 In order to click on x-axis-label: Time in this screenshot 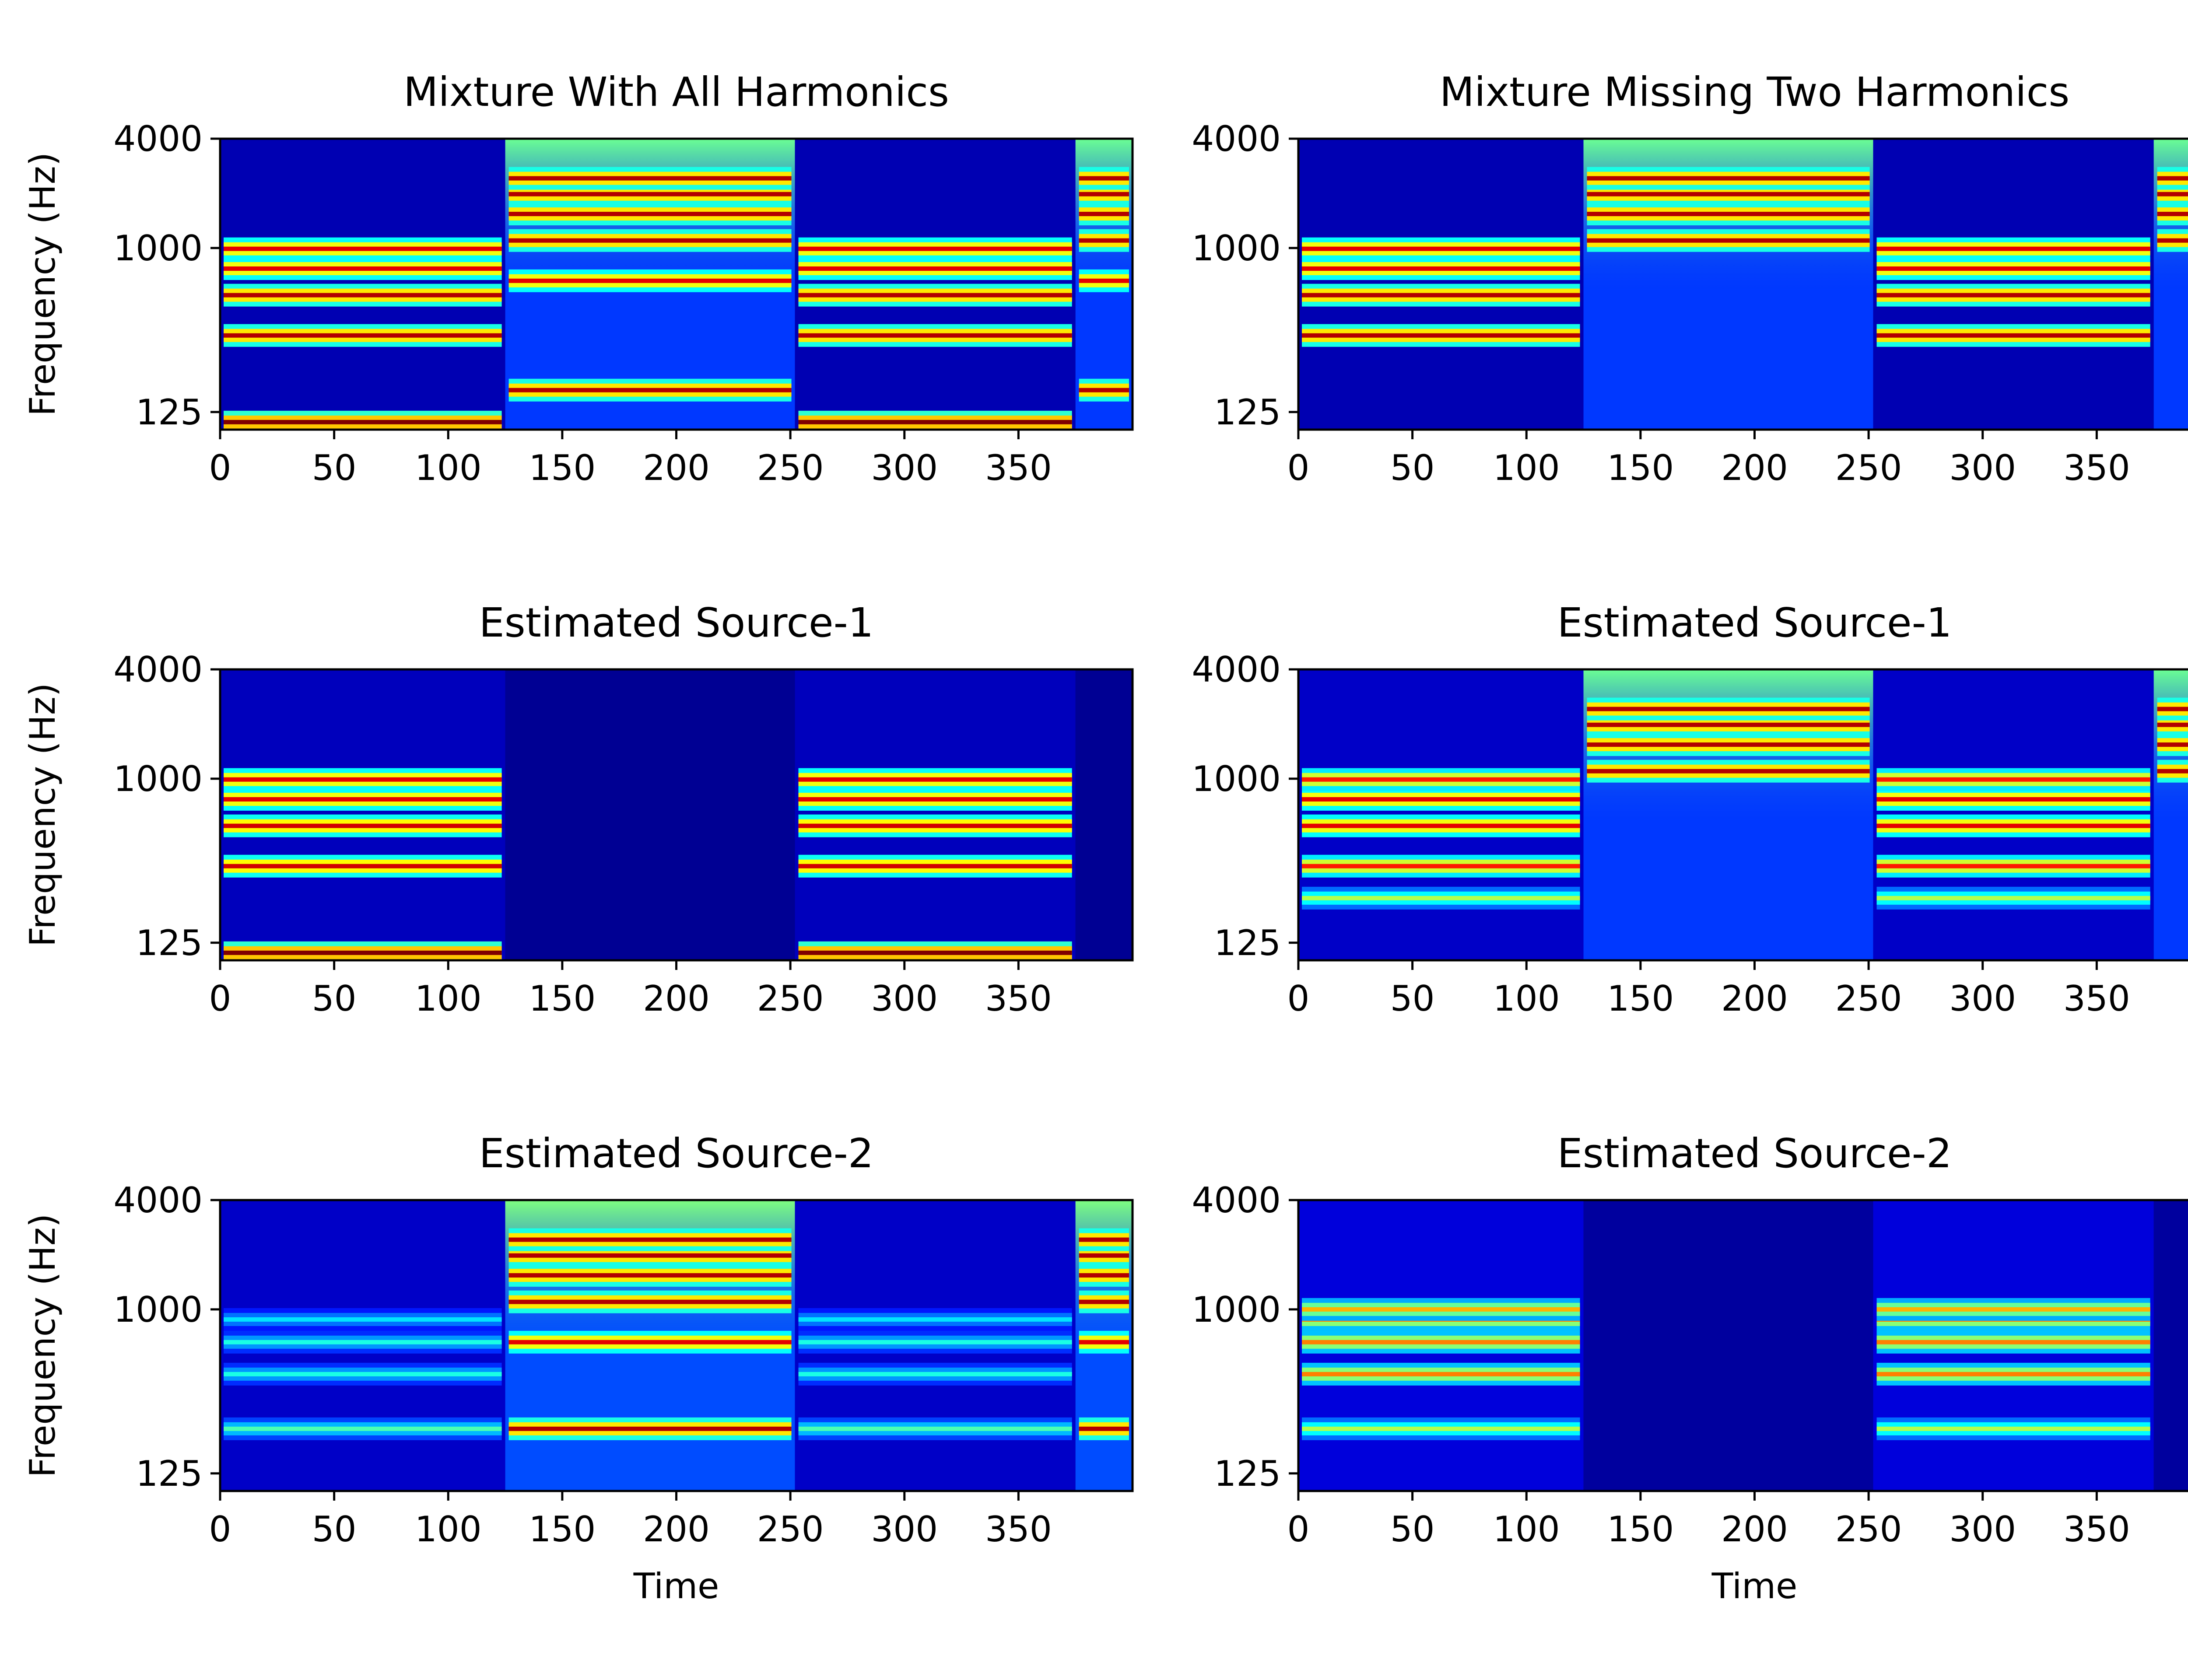, I will do `click(1754, 1586)`.